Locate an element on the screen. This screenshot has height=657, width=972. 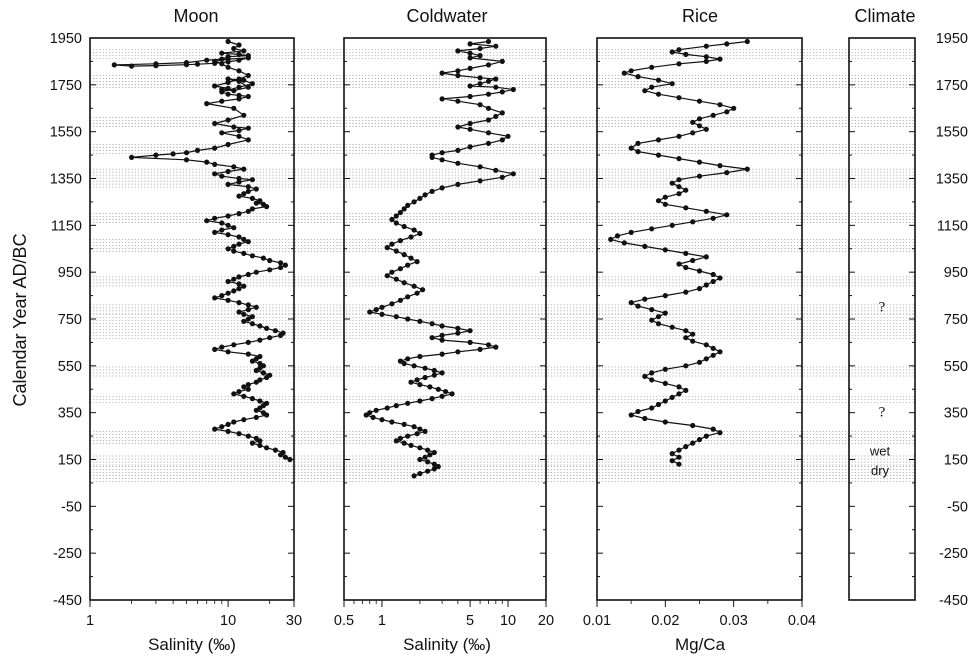
series-line is located at coordinates (440, 258).